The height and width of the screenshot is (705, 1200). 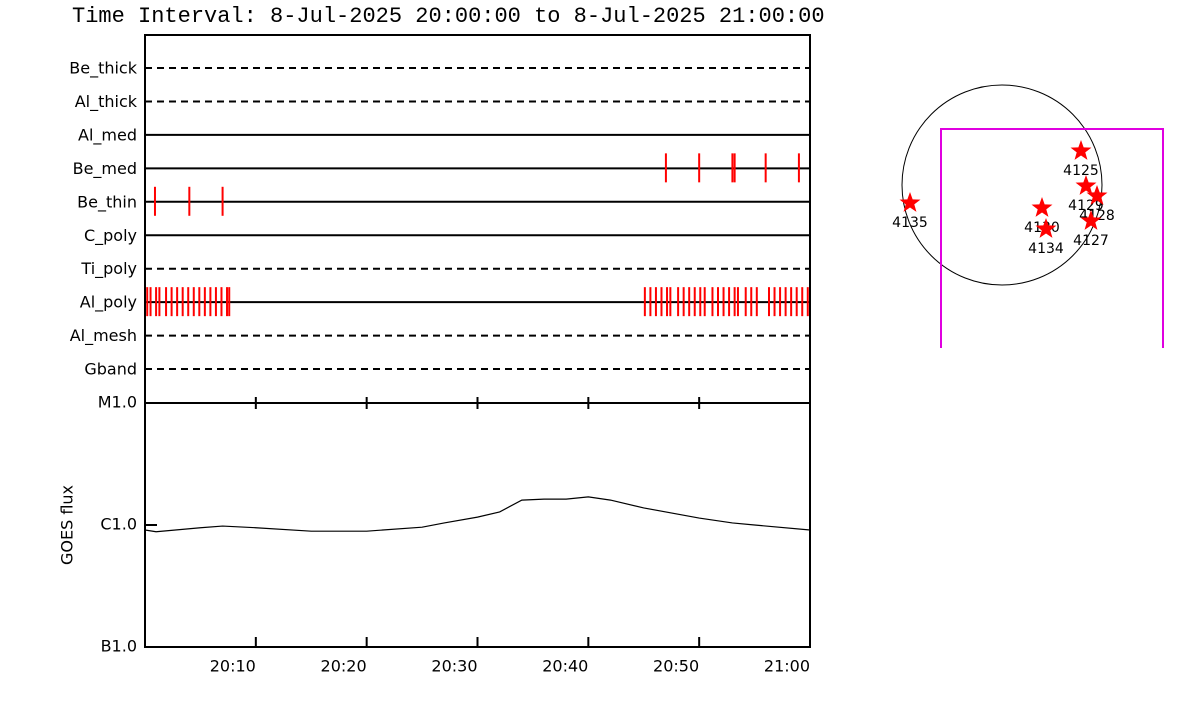 I want to click on star-label: 4135, so click(x=910, y=223).